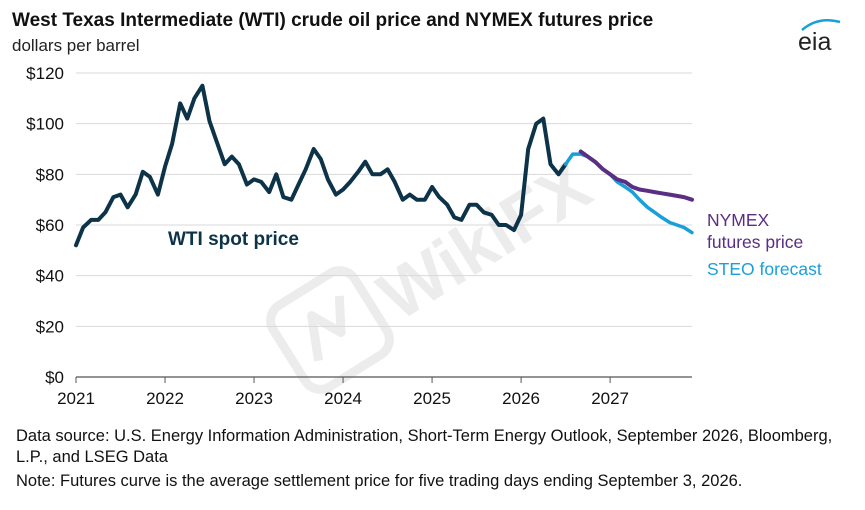  What do you see at coordinates (755, 242) in the screenshot?
I see `nymex-series-label-line2: futures price` at bounding box center [755, 242].